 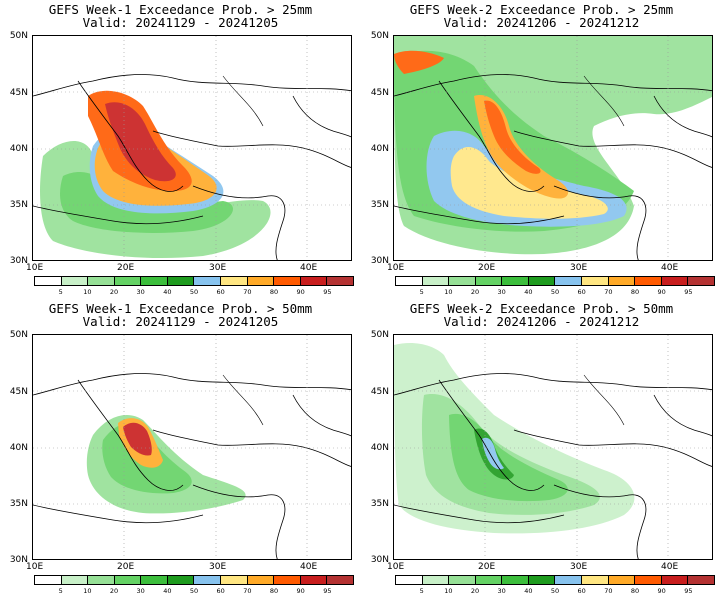 What do you see at coordinates (528, 292) in the screenshot?
I see `colorbar-tick-label: 40` at bounding box center [528, 292].